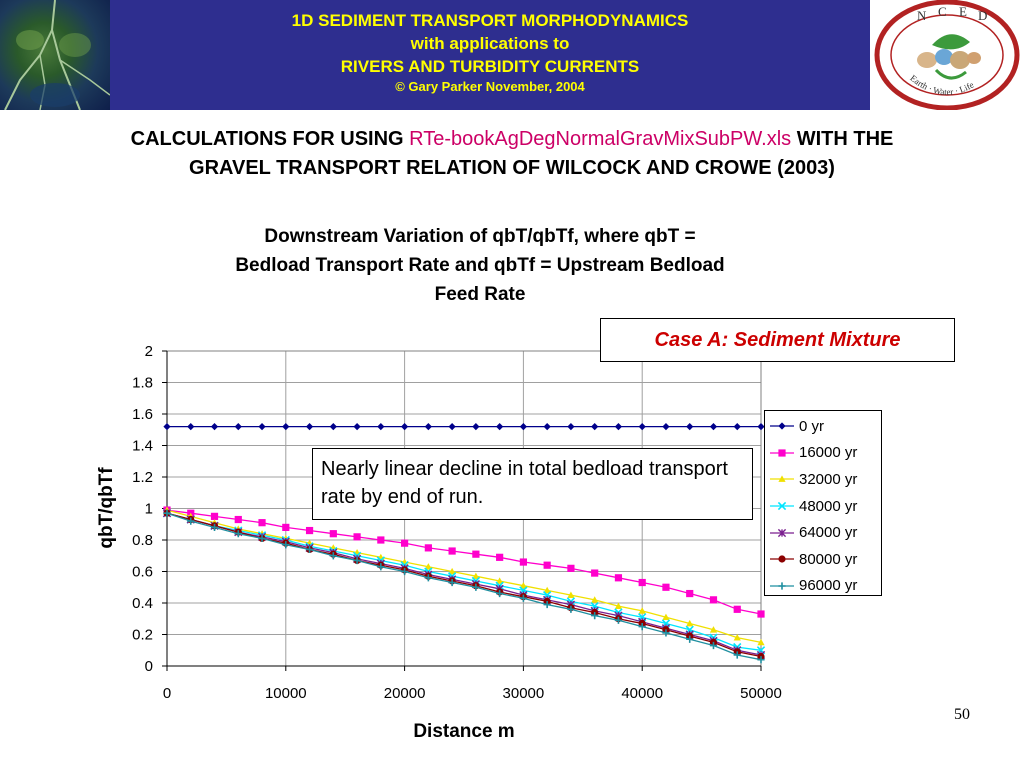 Image resolution: width=1024 pixels, height=768 pixels. I want to click on x-tick-label: 40000, so click(642, 693).